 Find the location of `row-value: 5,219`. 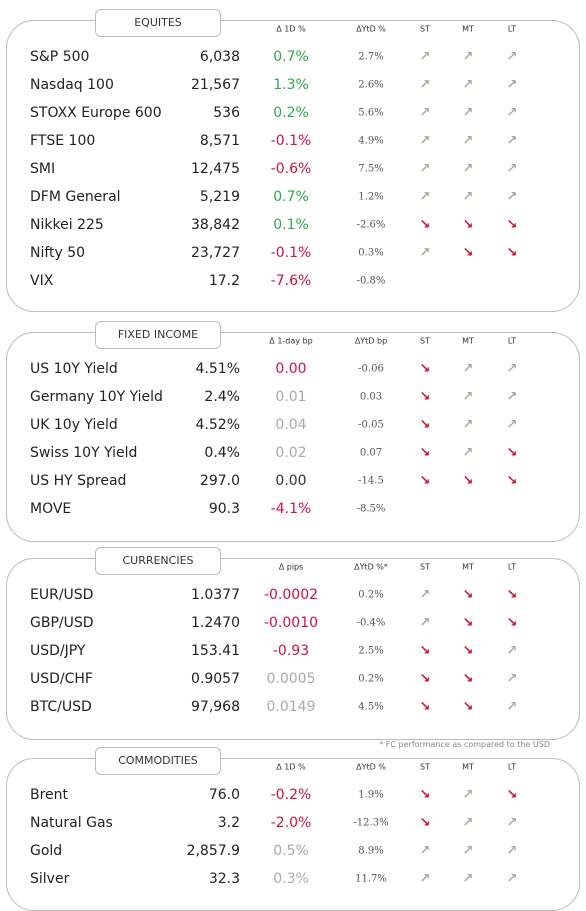

row-value: 5,219 is located at coordinates (219, 197).